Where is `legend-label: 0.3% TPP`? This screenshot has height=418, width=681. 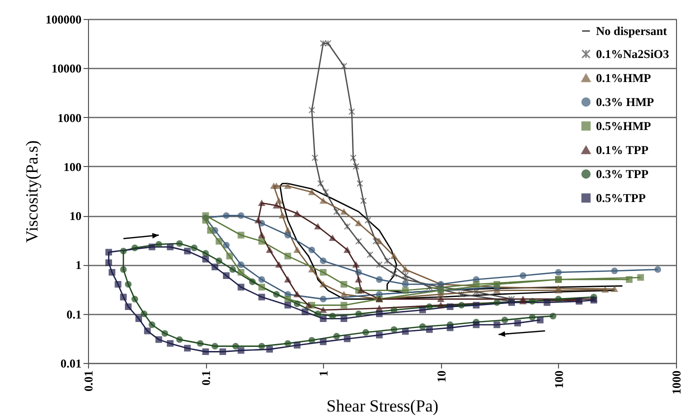 legend-label: 0.3% TPP is located at coordinates (622, 174).